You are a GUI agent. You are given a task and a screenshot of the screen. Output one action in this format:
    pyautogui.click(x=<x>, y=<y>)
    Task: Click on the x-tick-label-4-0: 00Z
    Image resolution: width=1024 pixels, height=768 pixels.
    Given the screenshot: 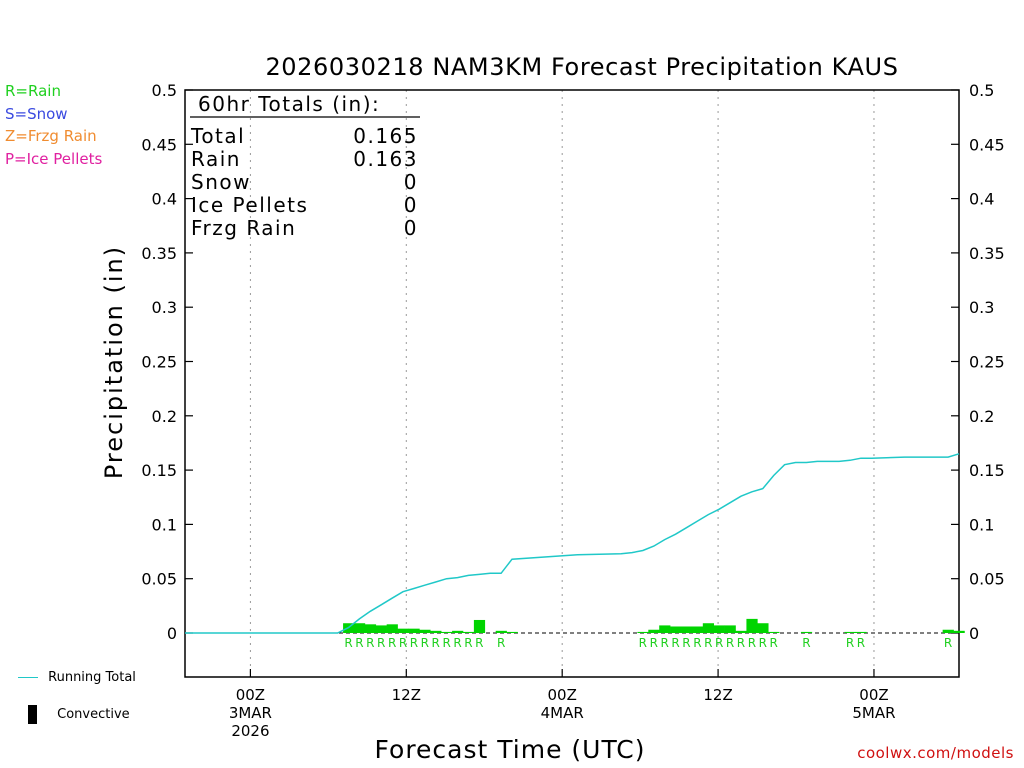 What is the action you would take?
    pyautogui.click(x=873, y=695)
    